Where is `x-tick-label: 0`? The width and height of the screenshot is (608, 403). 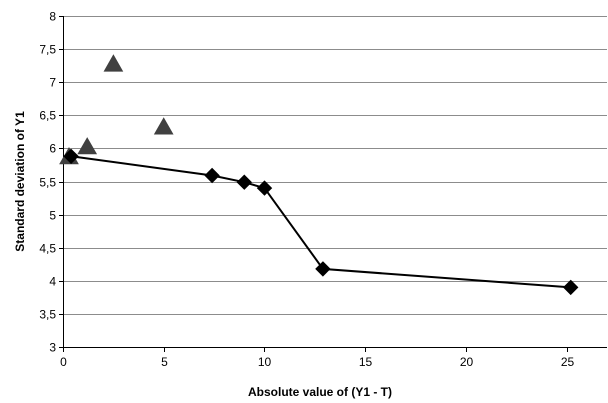
x-tick-label: 0 is located at coordinates (63, 362).